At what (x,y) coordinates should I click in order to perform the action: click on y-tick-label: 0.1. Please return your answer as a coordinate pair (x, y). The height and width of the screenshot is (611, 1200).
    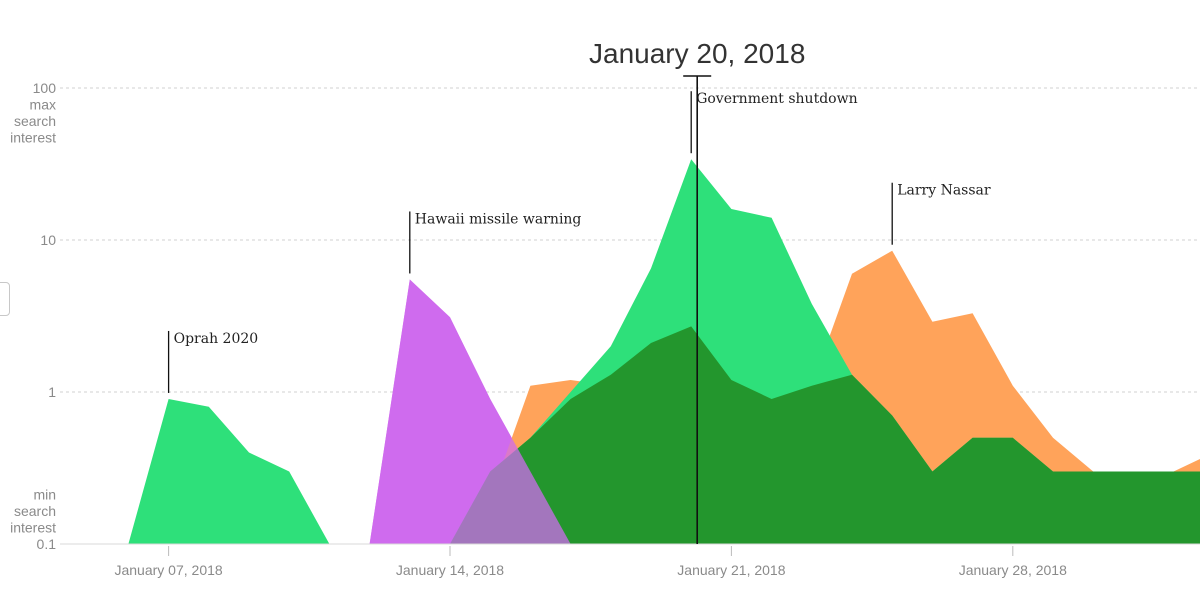
    Looking at the image, I should click on (47, 544).